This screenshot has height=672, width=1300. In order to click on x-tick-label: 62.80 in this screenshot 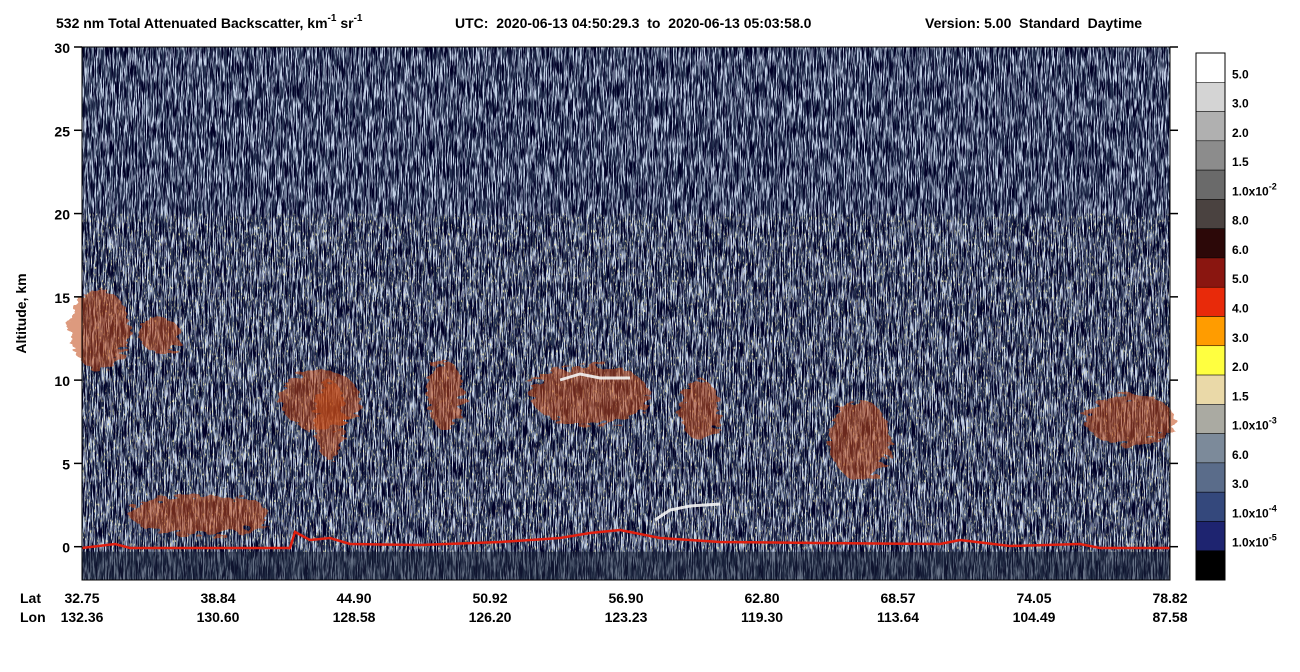, I will do `click(761, 598)`.